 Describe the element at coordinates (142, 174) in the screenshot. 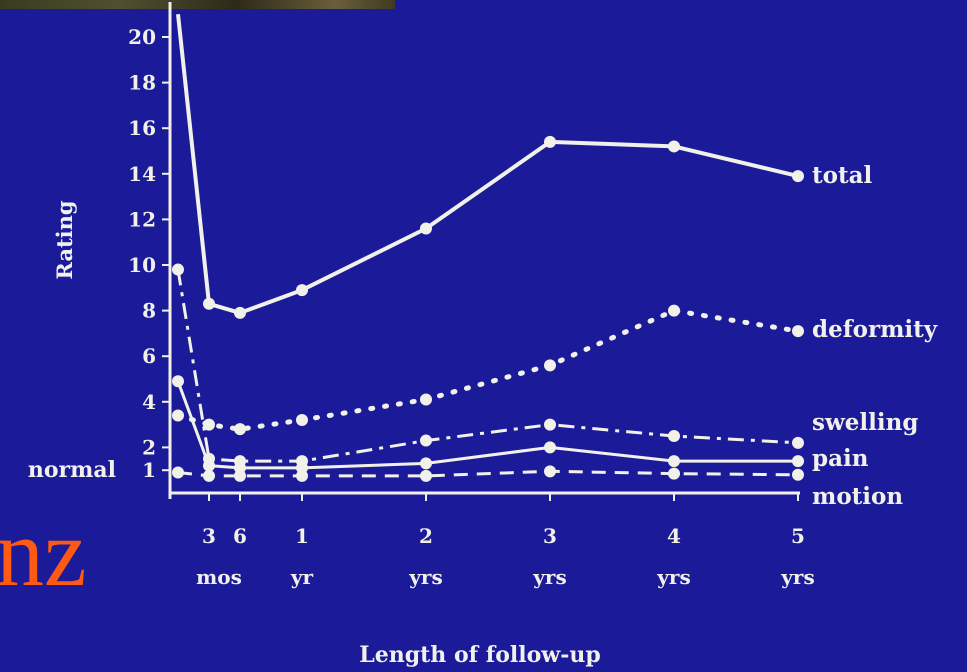

I see `y-tick-label: 14` at that location.